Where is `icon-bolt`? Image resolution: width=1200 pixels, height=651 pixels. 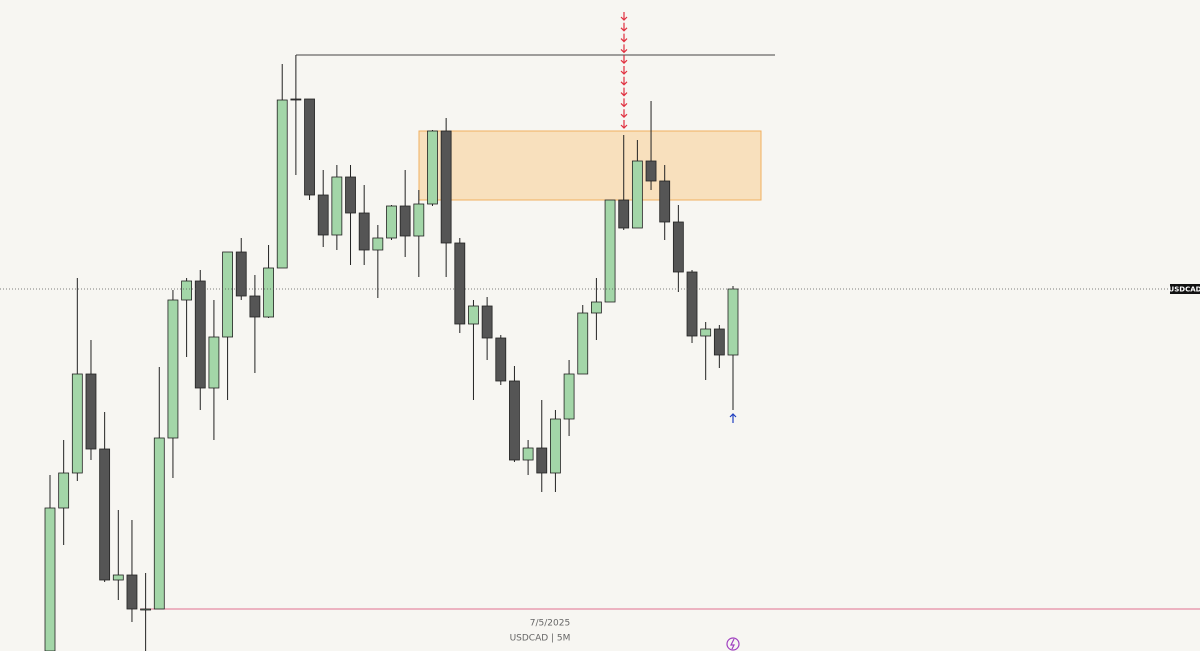
icon-bolt is located at coordinates (732, 644).